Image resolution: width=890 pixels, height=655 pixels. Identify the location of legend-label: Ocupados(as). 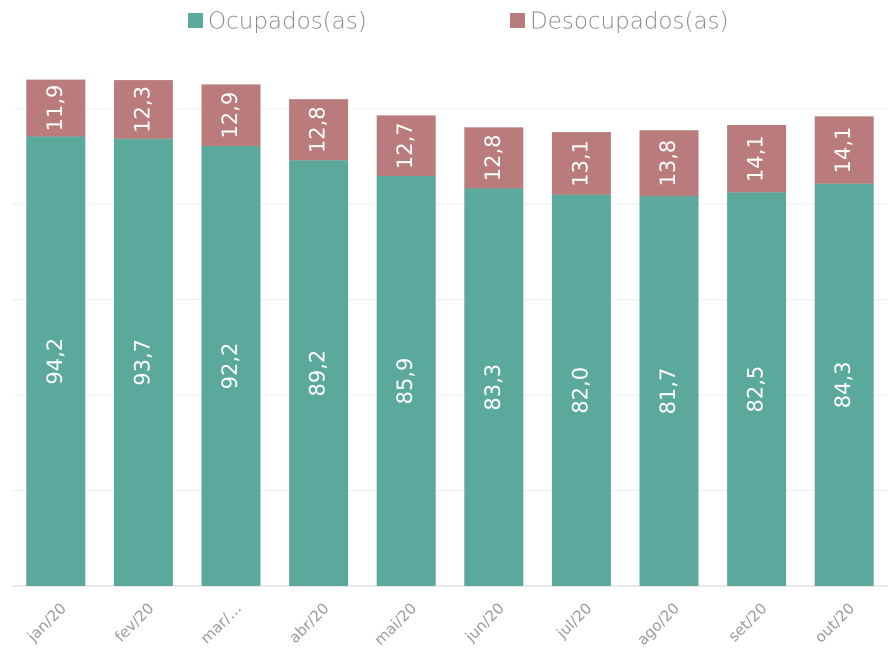
(287, 22).